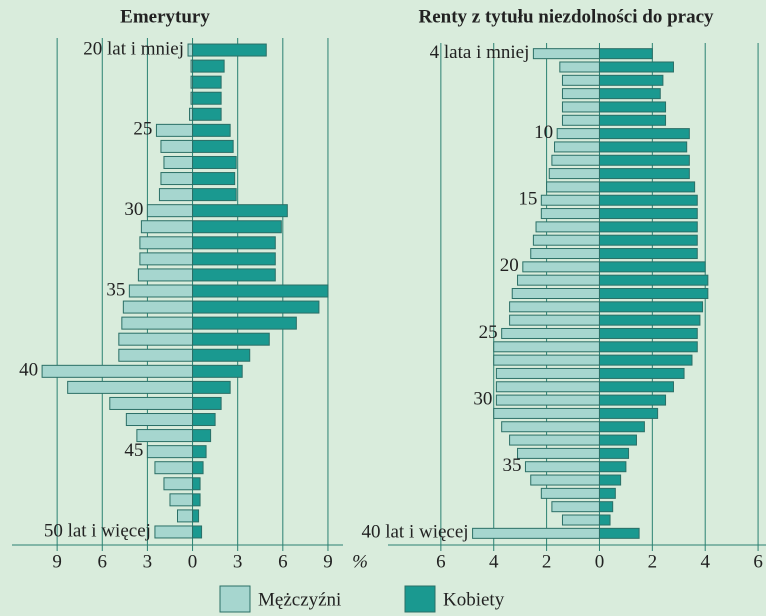 This screenshot has height=616, width=766. What do you see at coordinates (480, 52) in the screenshot?
I see `category-label: 4 lata i mniej` at bounding box center [480, 52].